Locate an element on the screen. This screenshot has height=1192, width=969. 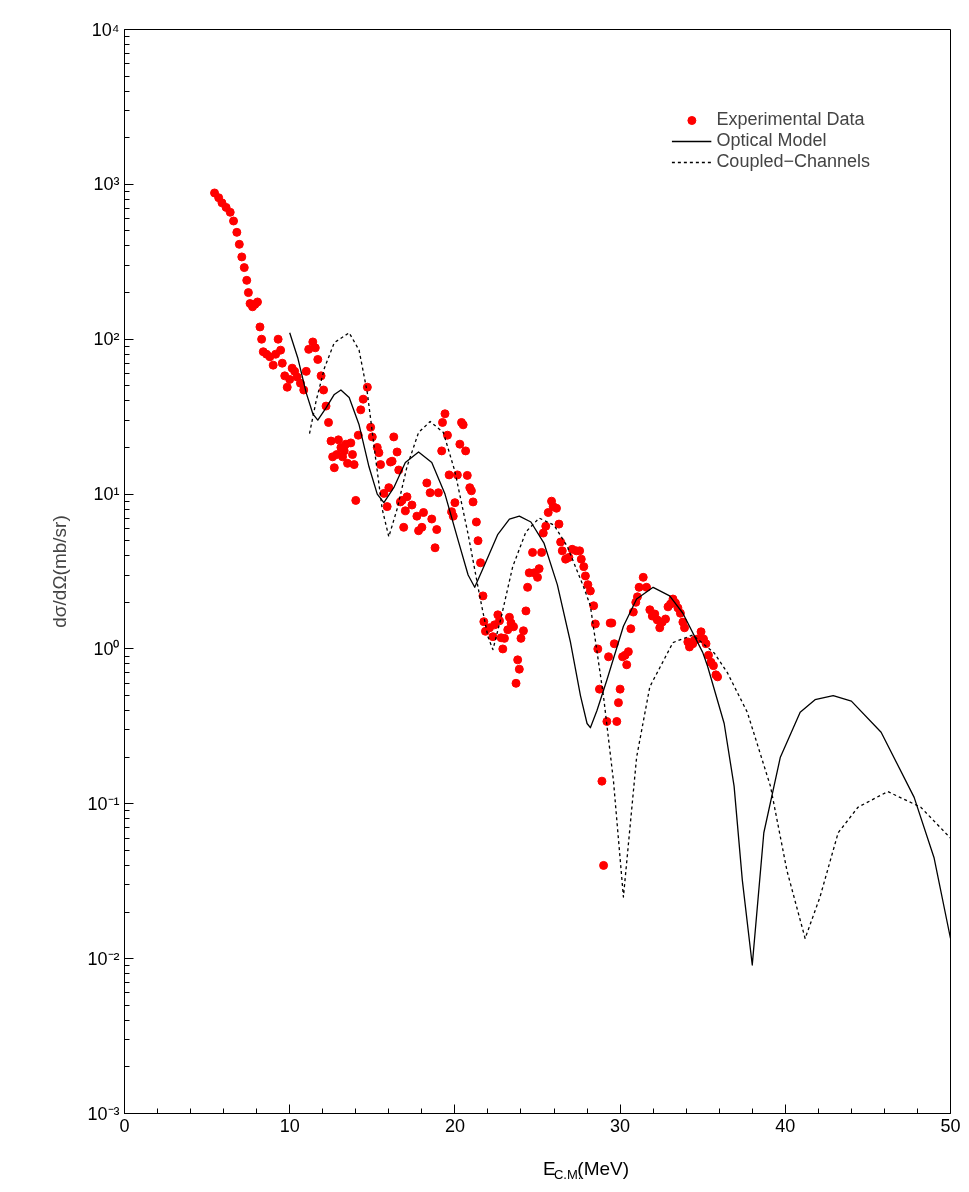
y-tick-label: 10⁻³ is located at coordinates (103, 1113).